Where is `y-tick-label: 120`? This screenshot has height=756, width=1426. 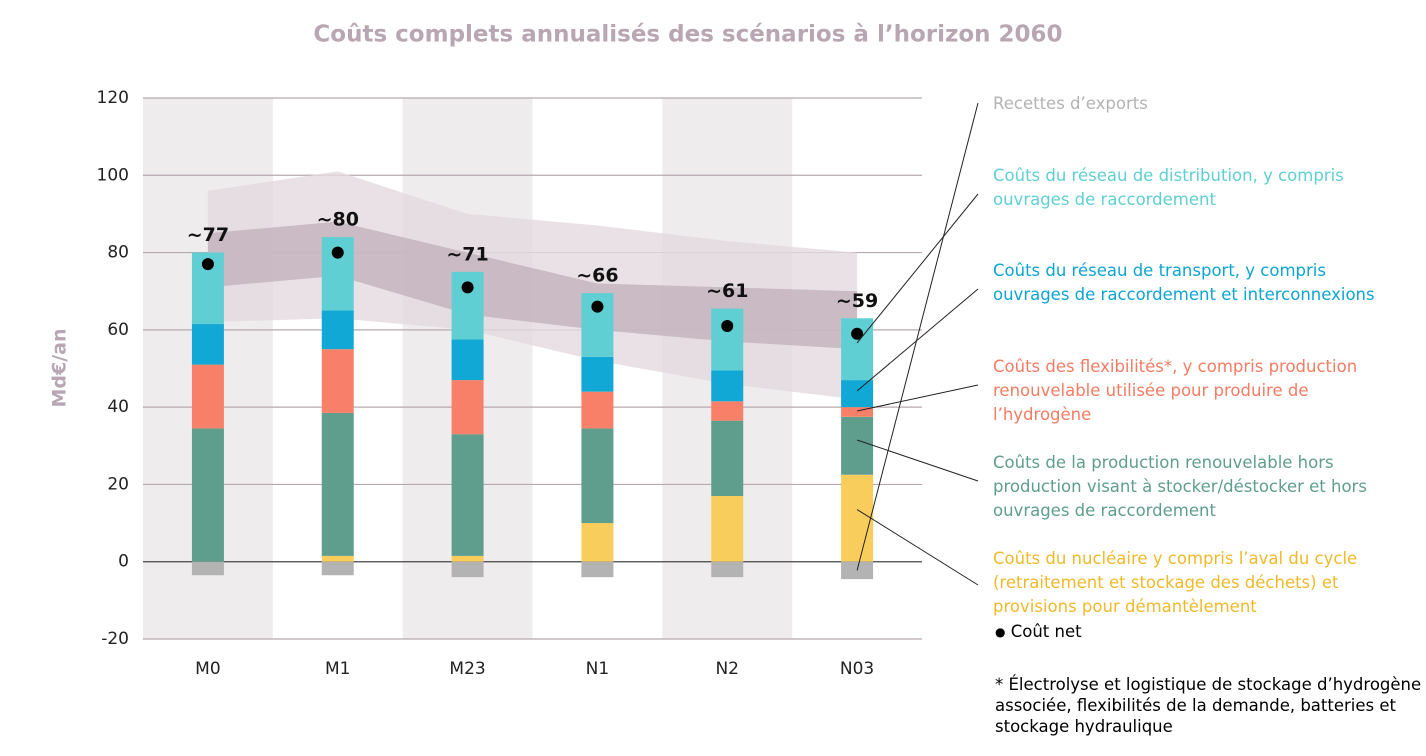 y-tick-label: 120 is located at coordinates (113, 98).